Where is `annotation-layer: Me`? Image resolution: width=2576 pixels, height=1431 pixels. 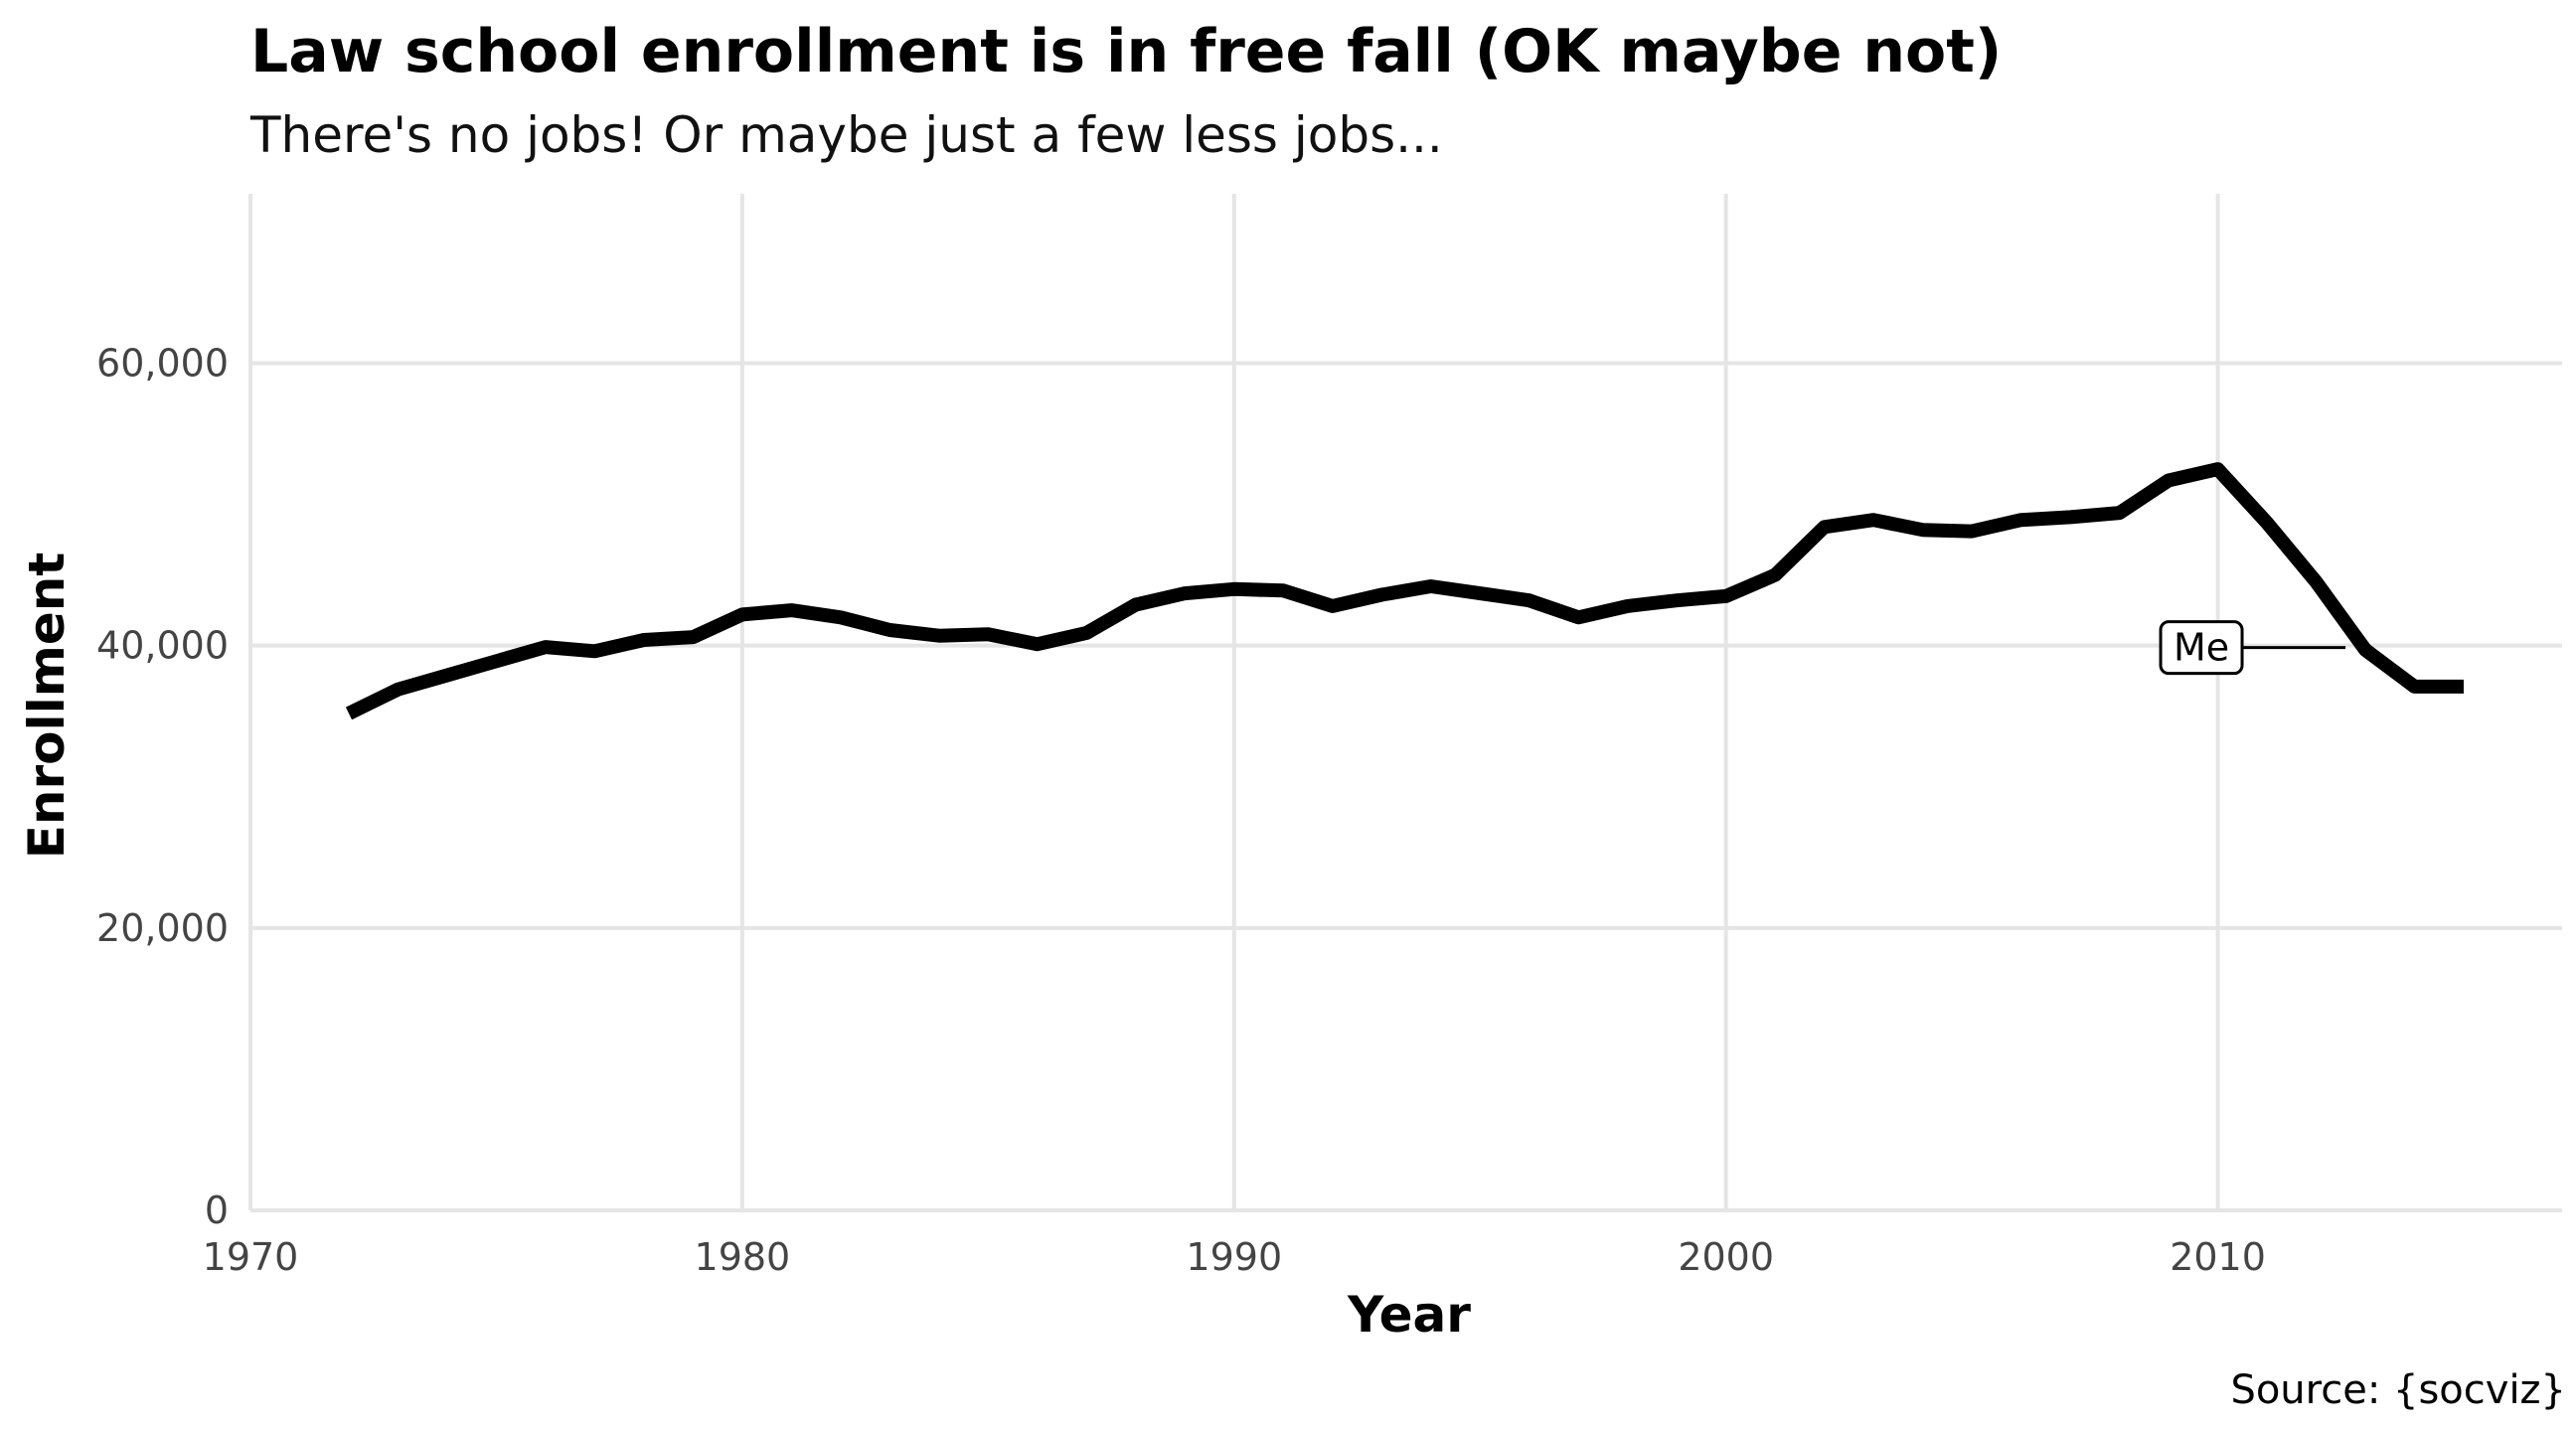 annotation-layer: Me is located at coordinates (2252, 648).